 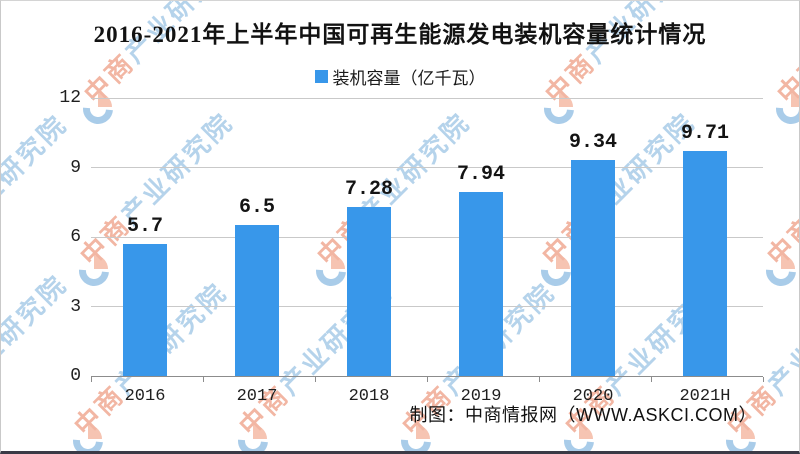 What do you see at coordinates (256, 208) in the screenshot?
I see `value-label-2017: 6.5` at bounding box center [256, 208].